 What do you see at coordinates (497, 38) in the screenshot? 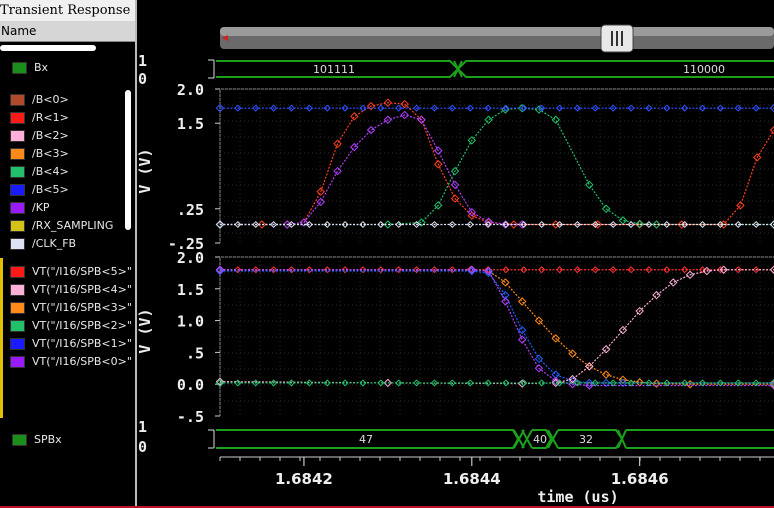
I see `time-scrollbar` at bounding box center [497, 38].